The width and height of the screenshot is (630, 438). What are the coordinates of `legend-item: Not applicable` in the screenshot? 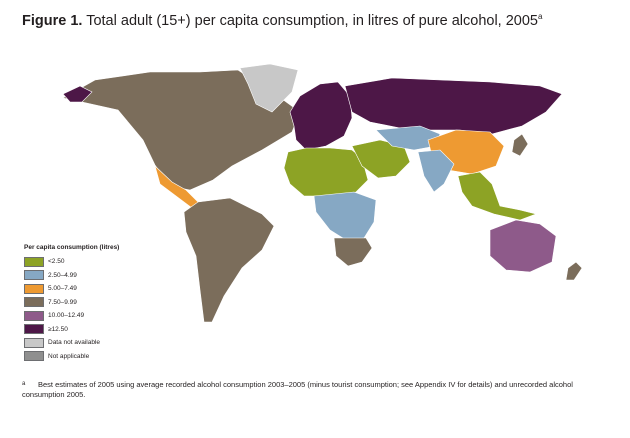 It's located at (71, 357).